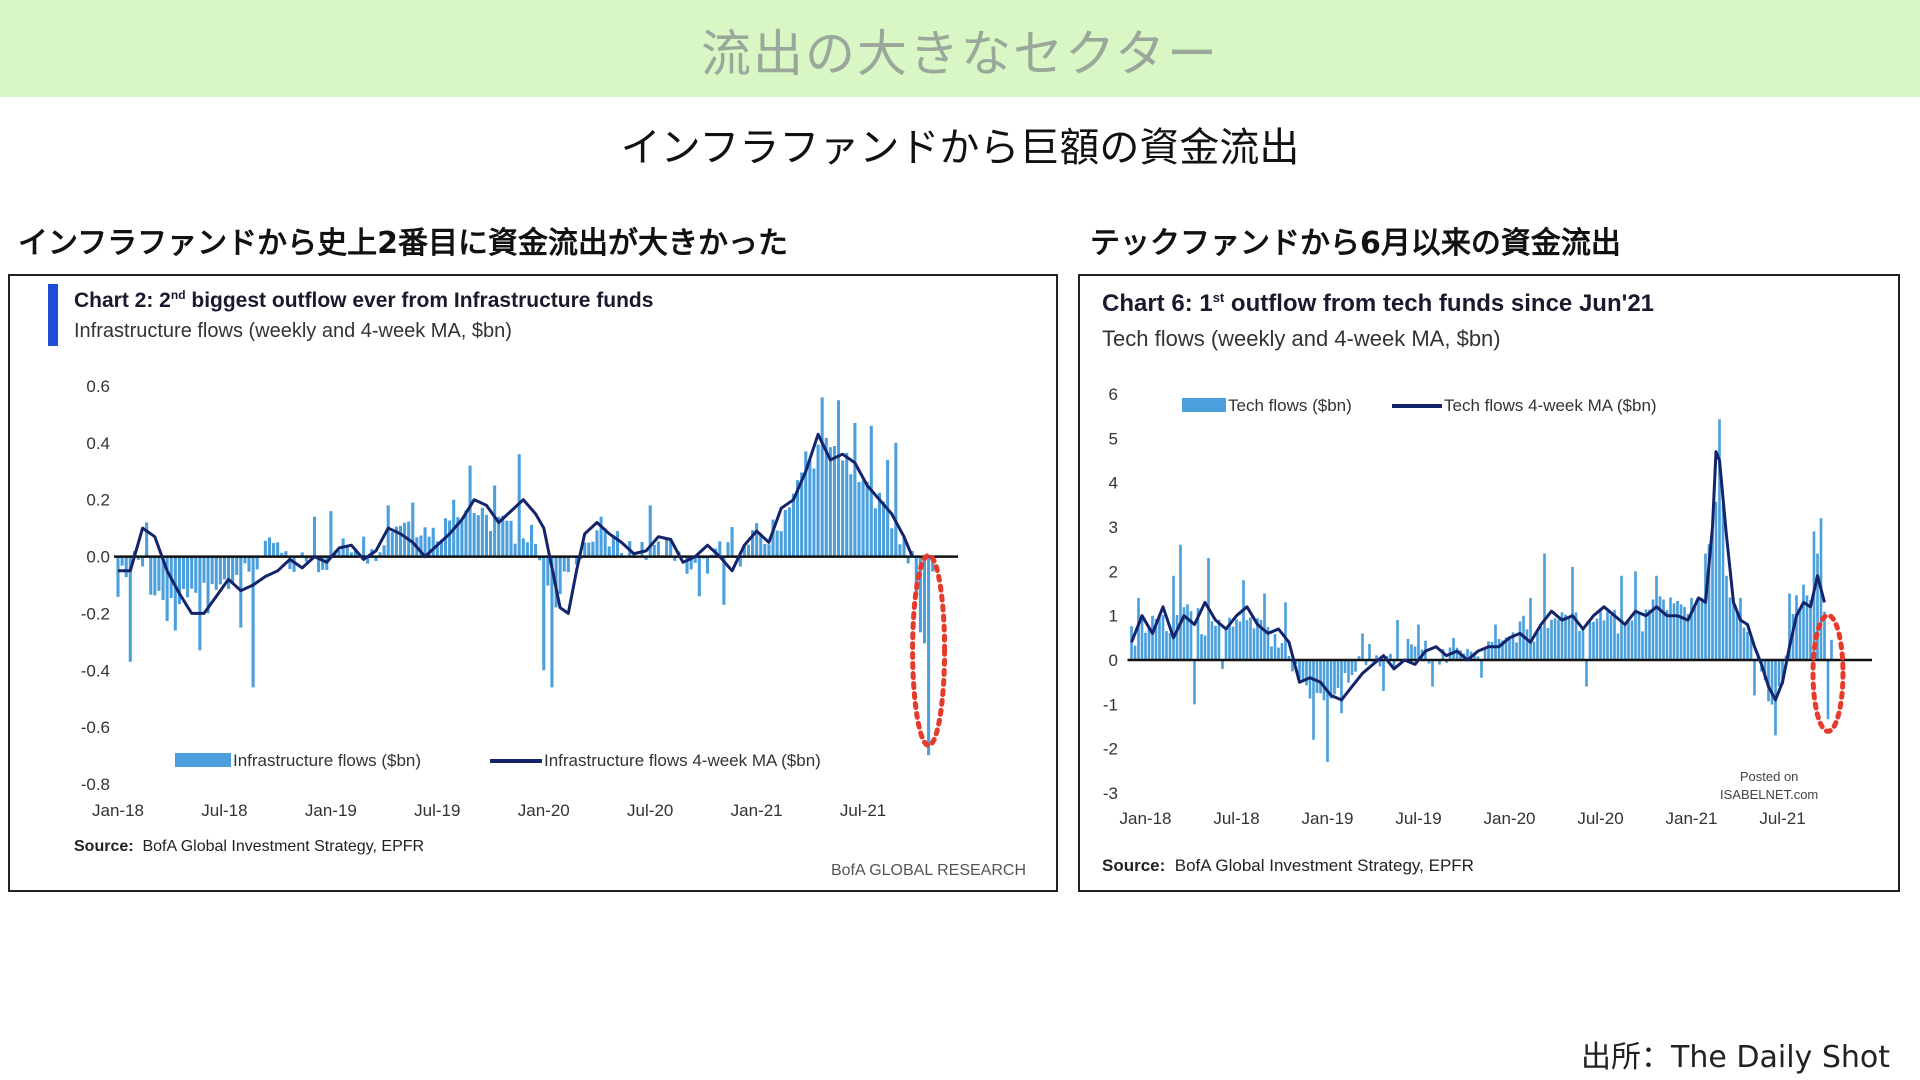 The width and height of the screenshot is (1920, 1080). I want to click on x-tick-label: Jan-20, so click(544, 810).